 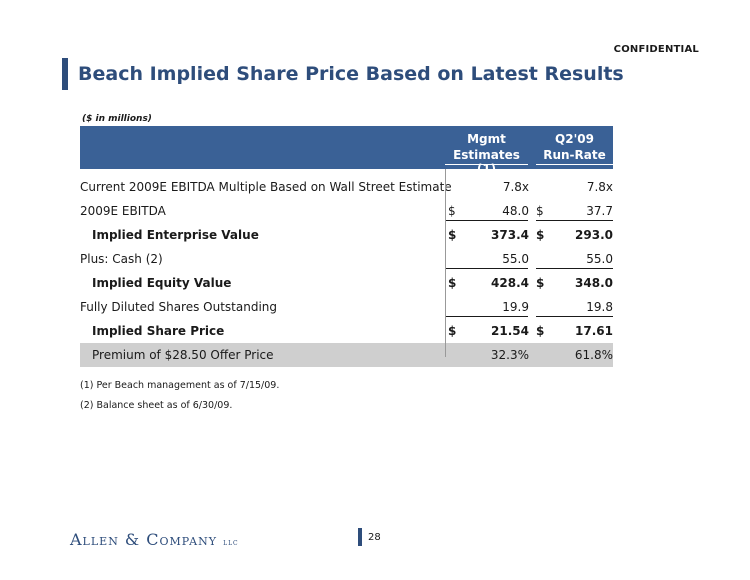 I want to click on row-label: Implied Enterprise Value, so click(x=175, y=235).